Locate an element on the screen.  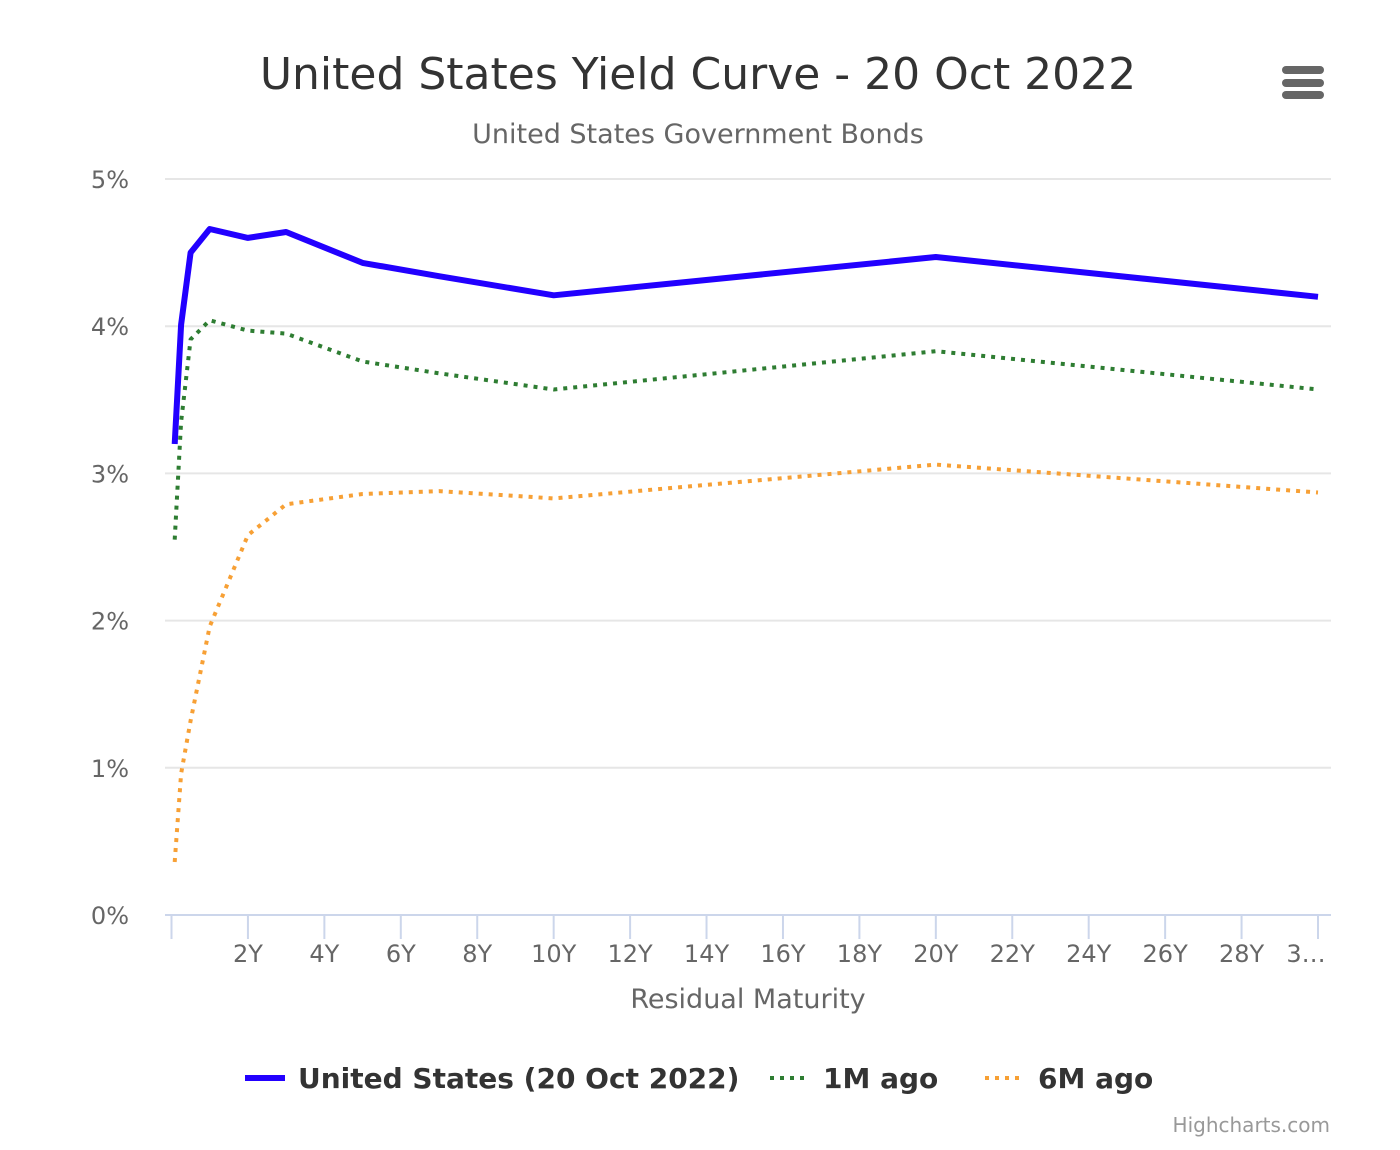
x-tick-label: 14Y is located at coordinates (707, 954).